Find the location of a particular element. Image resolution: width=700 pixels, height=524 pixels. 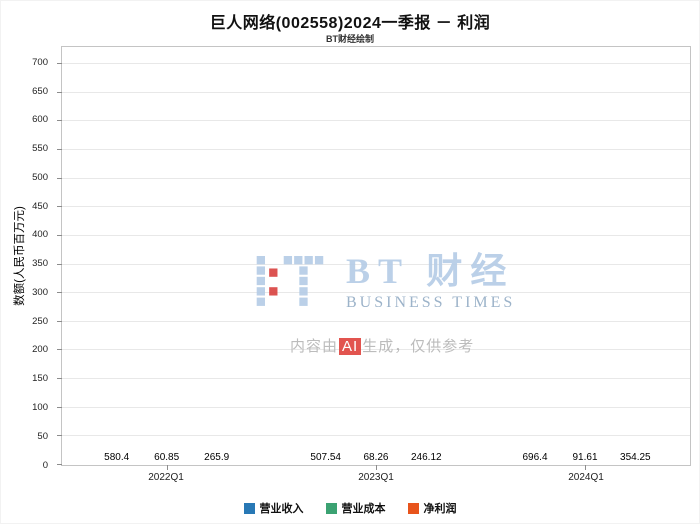

chart-title: 巨人网络(002558)2024一季报 － 利润 is located at coordinates (350, 23).